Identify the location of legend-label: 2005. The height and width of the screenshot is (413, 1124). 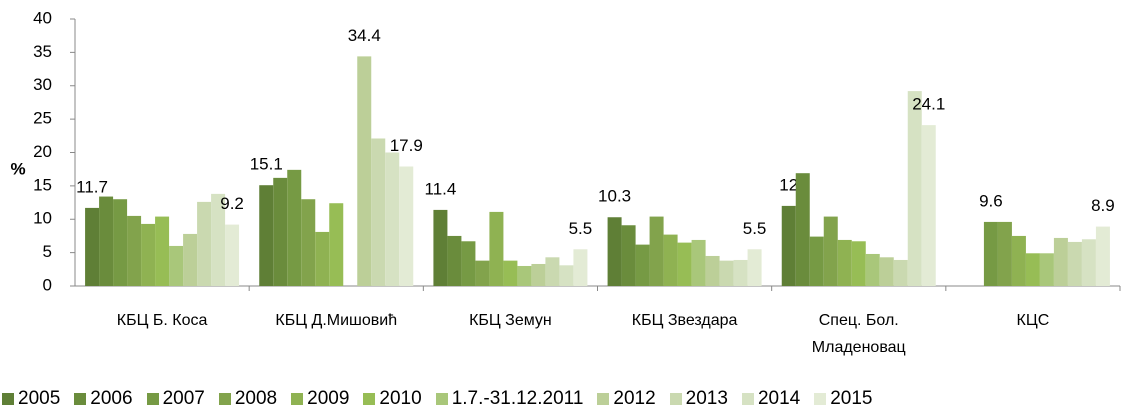
(39, 398).